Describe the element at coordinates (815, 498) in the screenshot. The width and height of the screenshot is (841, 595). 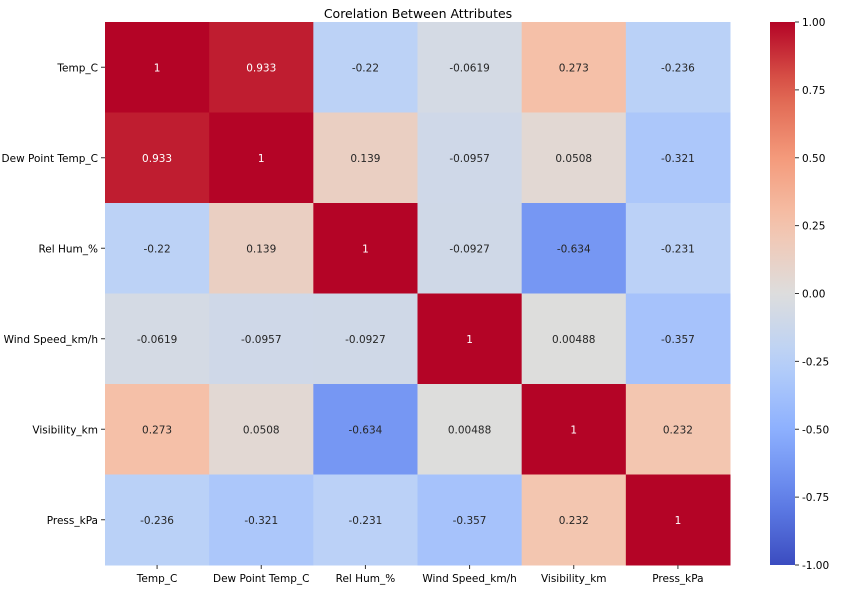
I see `colorbar-tick-label: -0.75` at that location.